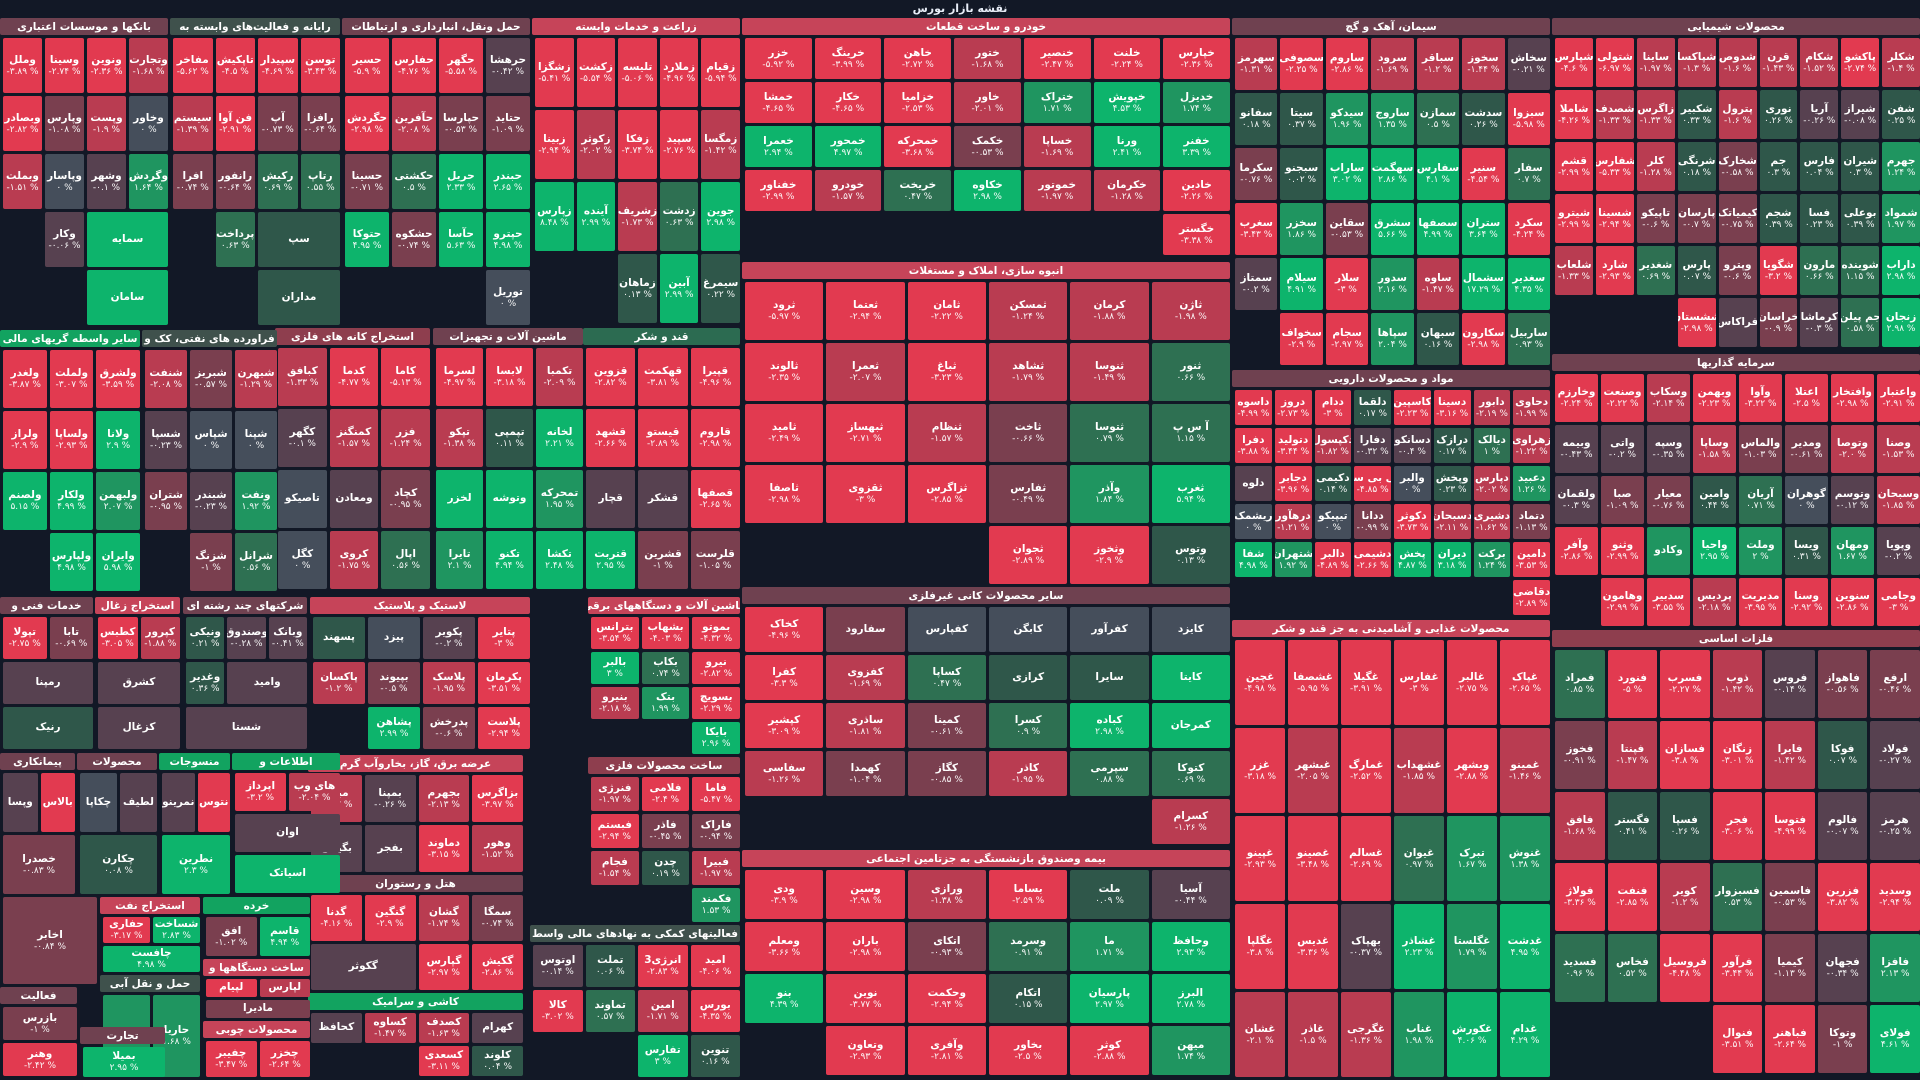  Describe the element at coordinates (1531, 445) in the screenshot. I see `stock-tile: زهراوی -۱.۲۲ %` at that location.